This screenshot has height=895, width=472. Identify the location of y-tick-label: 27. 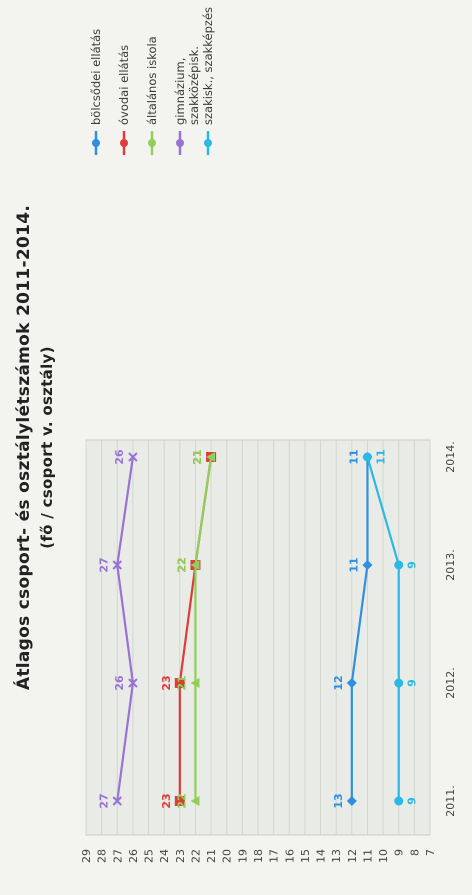
(117, 856).